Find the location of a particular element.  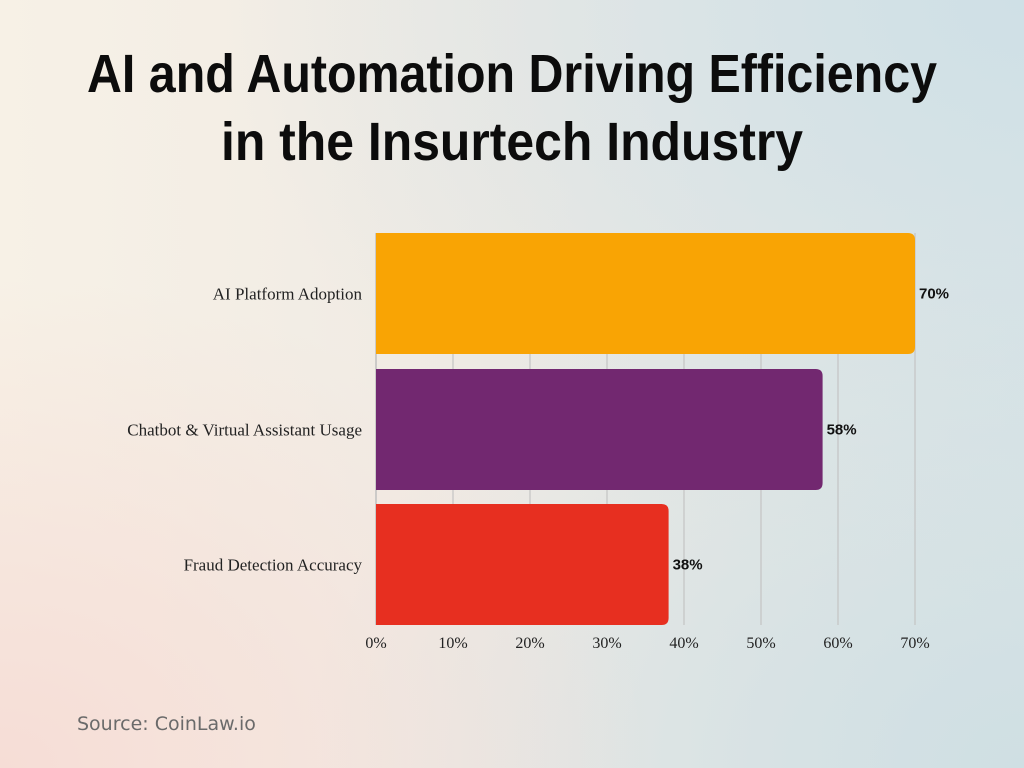

x-tick-label: 30% is located at coordinates (606, 643).